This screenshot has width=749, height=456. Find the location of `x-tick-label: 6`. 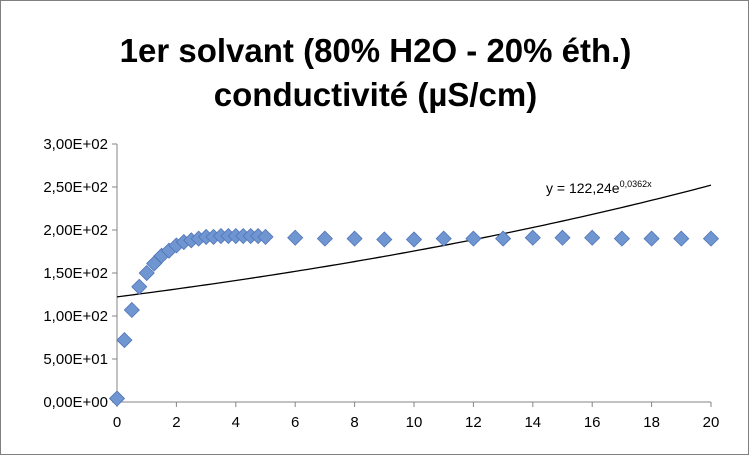

x-tick-label: 6 is located at coordinates (295, 422).